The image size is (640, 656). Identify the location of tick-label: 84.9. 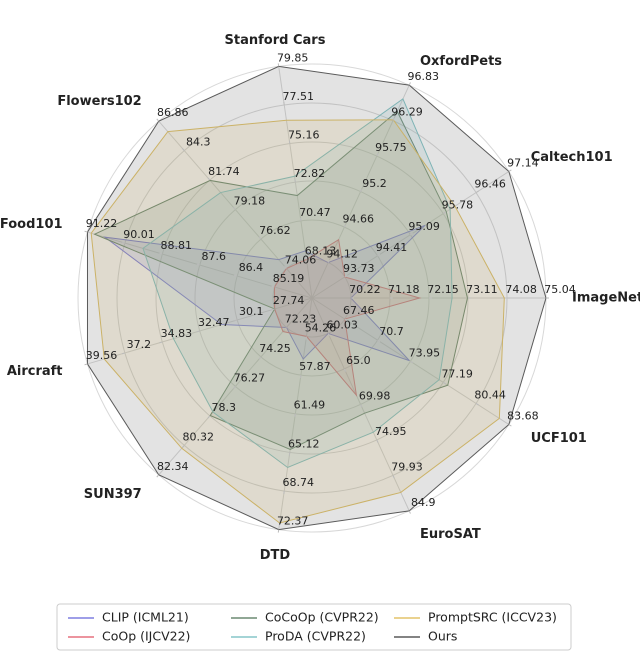
(423, 502).